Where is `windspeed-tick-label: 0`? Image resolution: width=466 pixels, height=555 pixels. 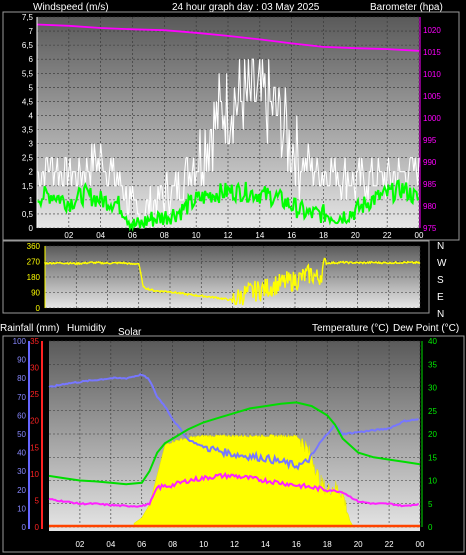
windspeed-tick-label: 0 is located at coordinates (31, 228).